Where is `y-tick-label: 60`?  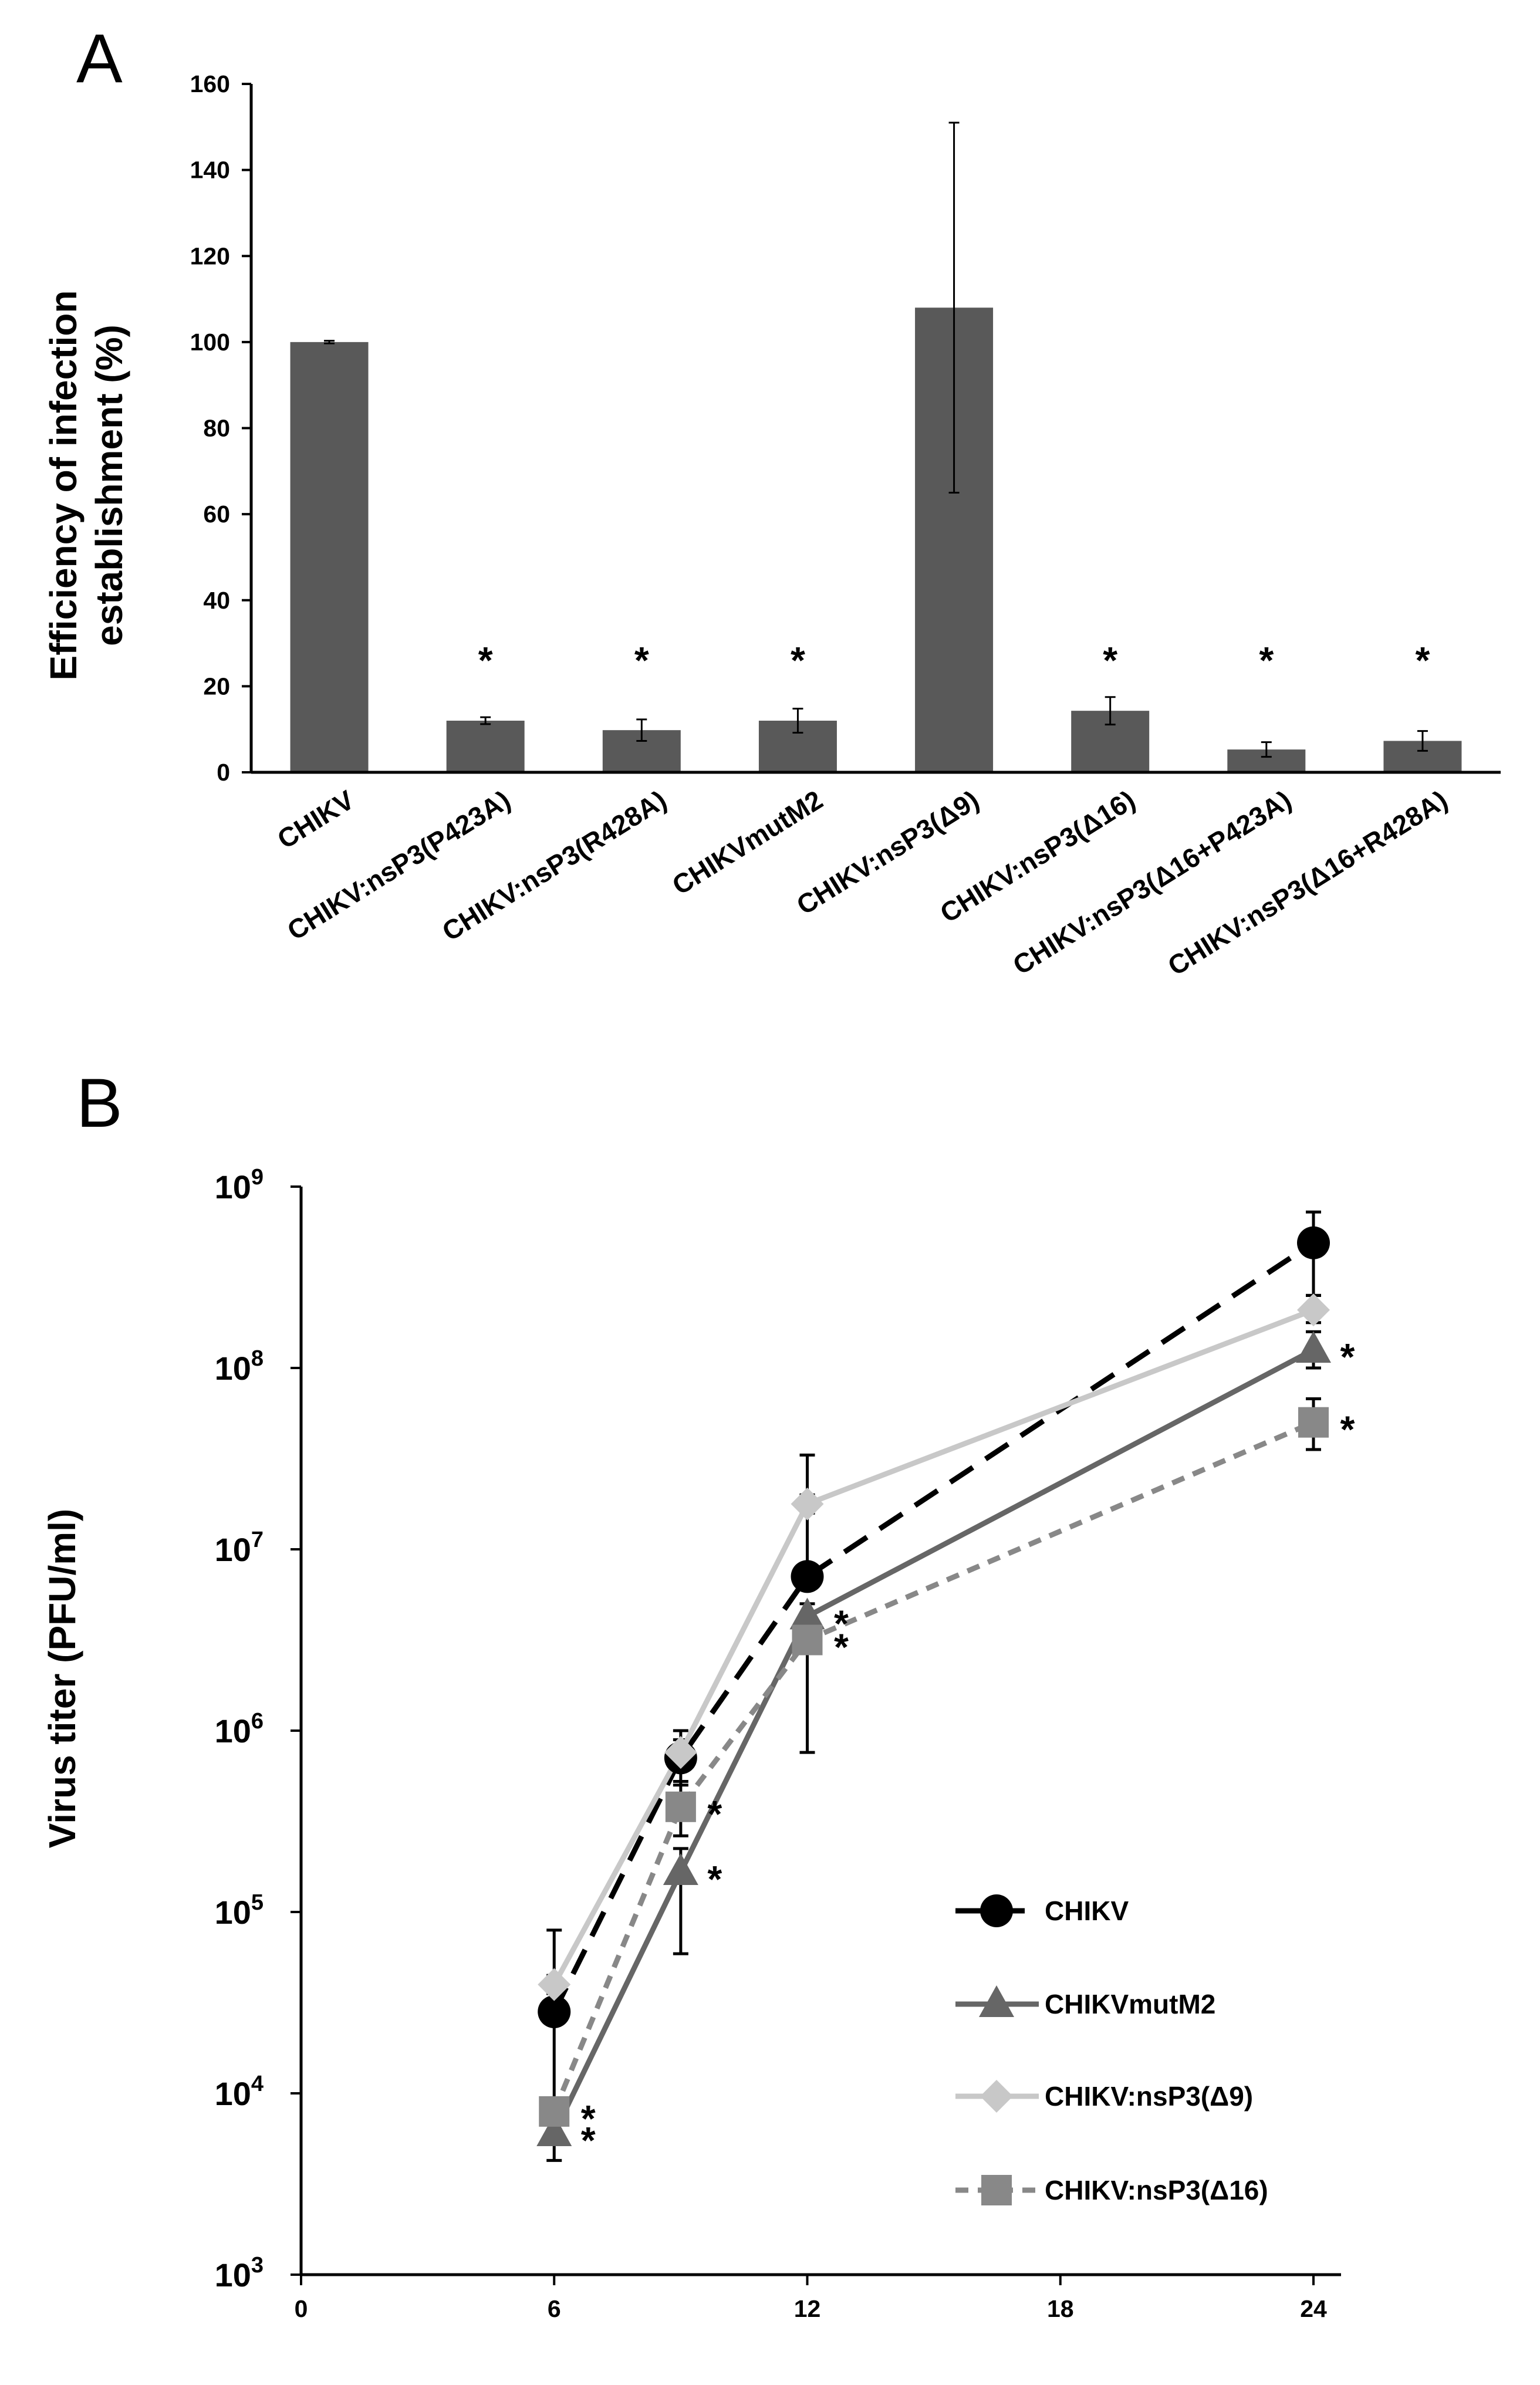 y-tick-label: 60 is located at coordinates (216, 514).